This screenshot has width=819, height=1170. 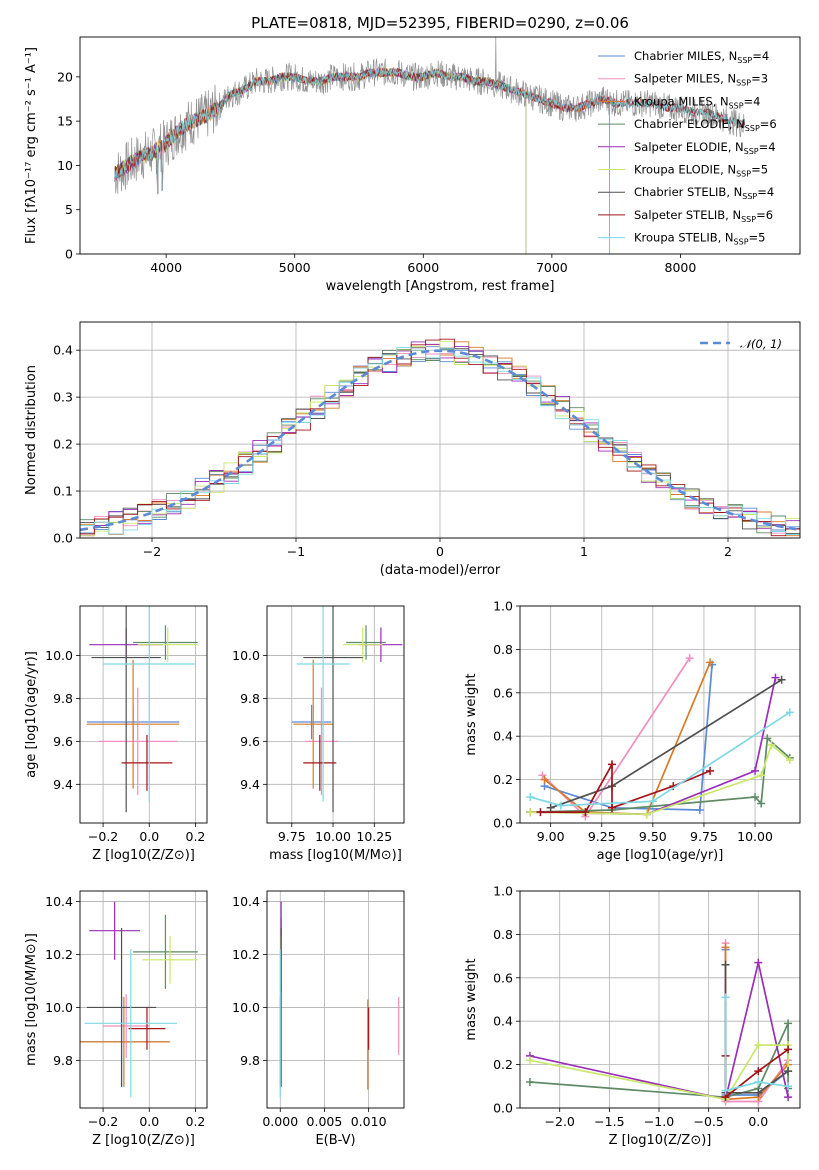 I want to click on y-tick-label: 0.1, so click(x=63, y=491).